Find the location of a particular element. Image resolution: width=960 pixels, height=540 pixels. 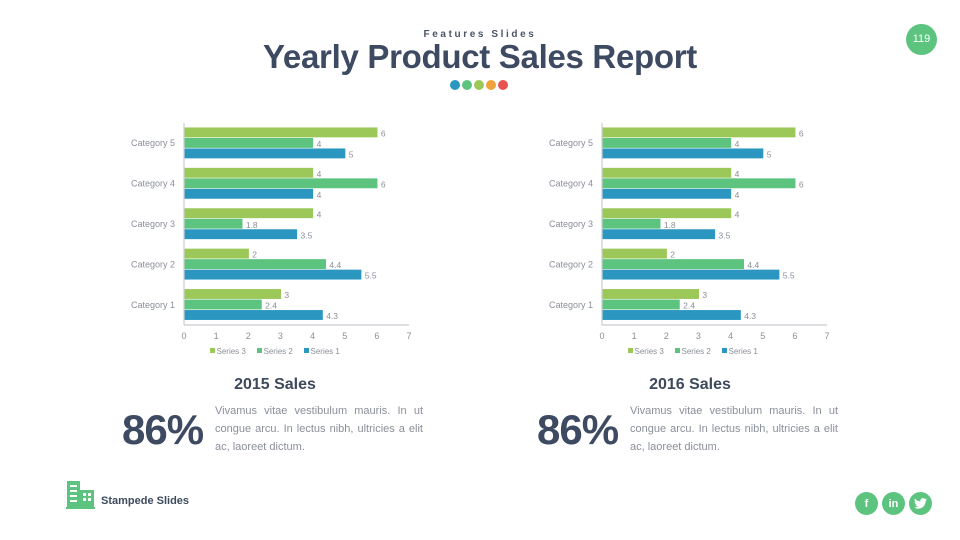

slide-kicker: Features Slides is located at coordinates (480, 34).